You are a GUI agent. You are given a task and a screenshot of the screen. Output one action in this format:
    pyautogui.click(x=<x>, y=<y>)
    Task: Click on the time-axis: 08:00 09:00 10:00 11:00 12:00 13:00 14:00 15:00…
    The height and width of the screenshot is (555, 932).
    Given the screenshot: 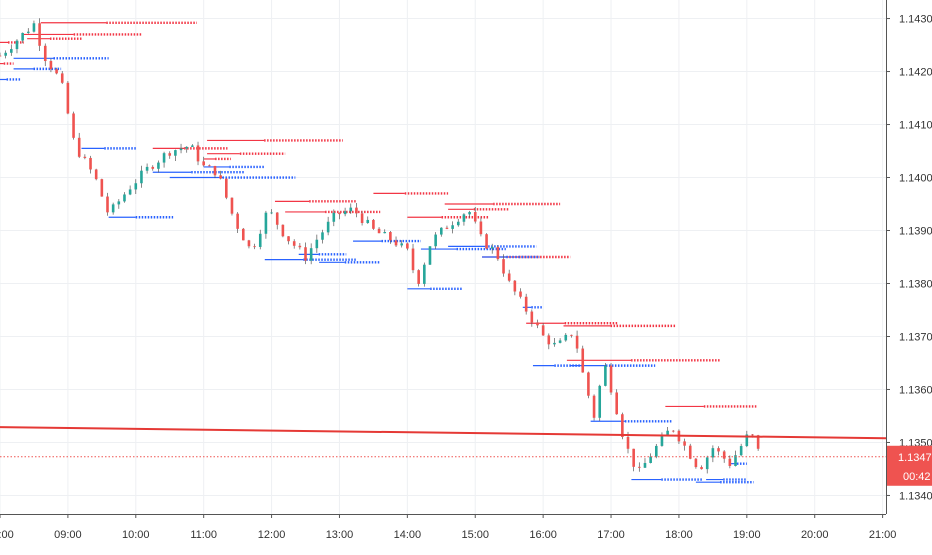 What is the action you would take?
    pyautogui.click(x=466, y=532)
    